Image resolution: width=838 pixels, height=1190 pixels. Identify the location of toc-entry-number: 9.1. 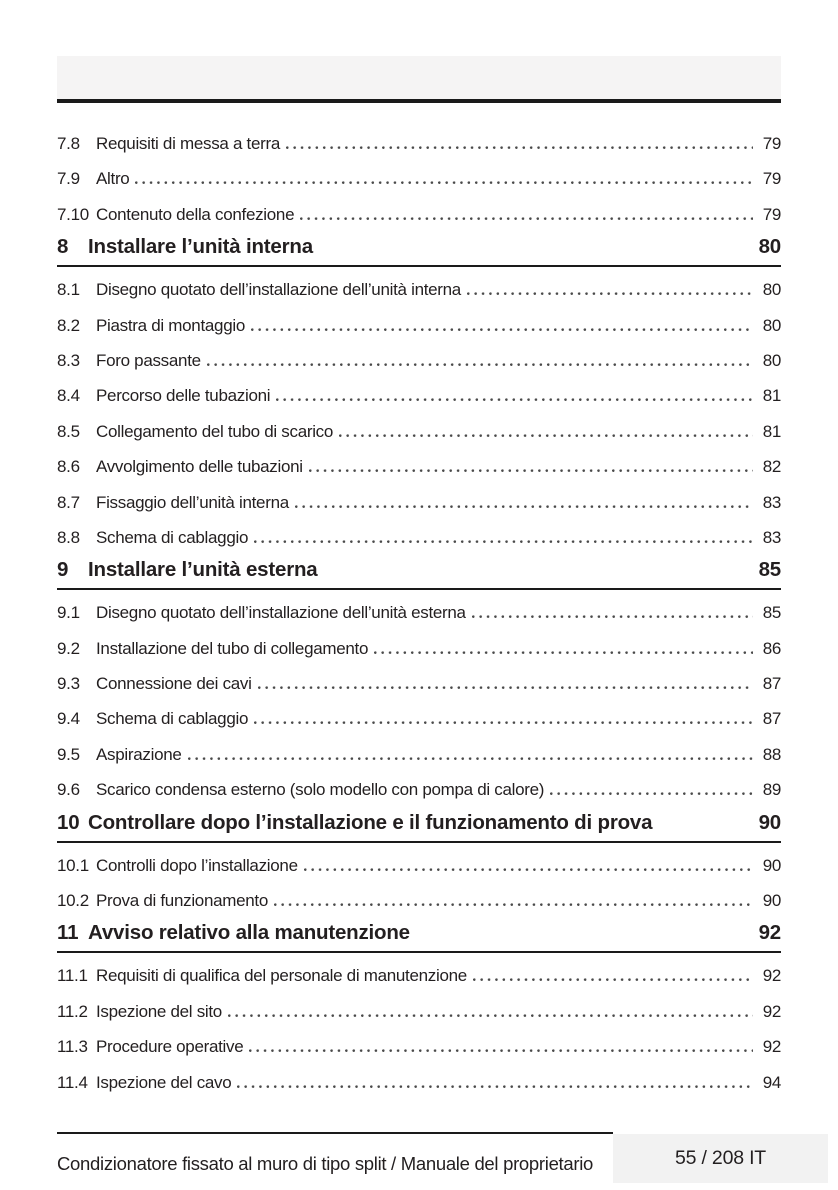
(68, 613).